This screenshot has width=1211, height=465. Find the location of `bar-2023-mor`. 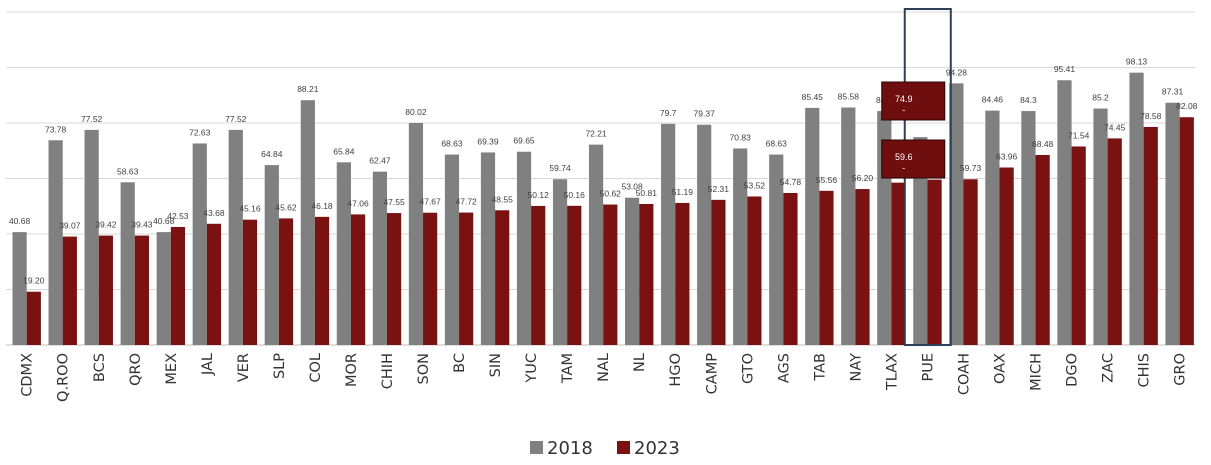

bar-2023-mor is located at coordinates (358, 279).